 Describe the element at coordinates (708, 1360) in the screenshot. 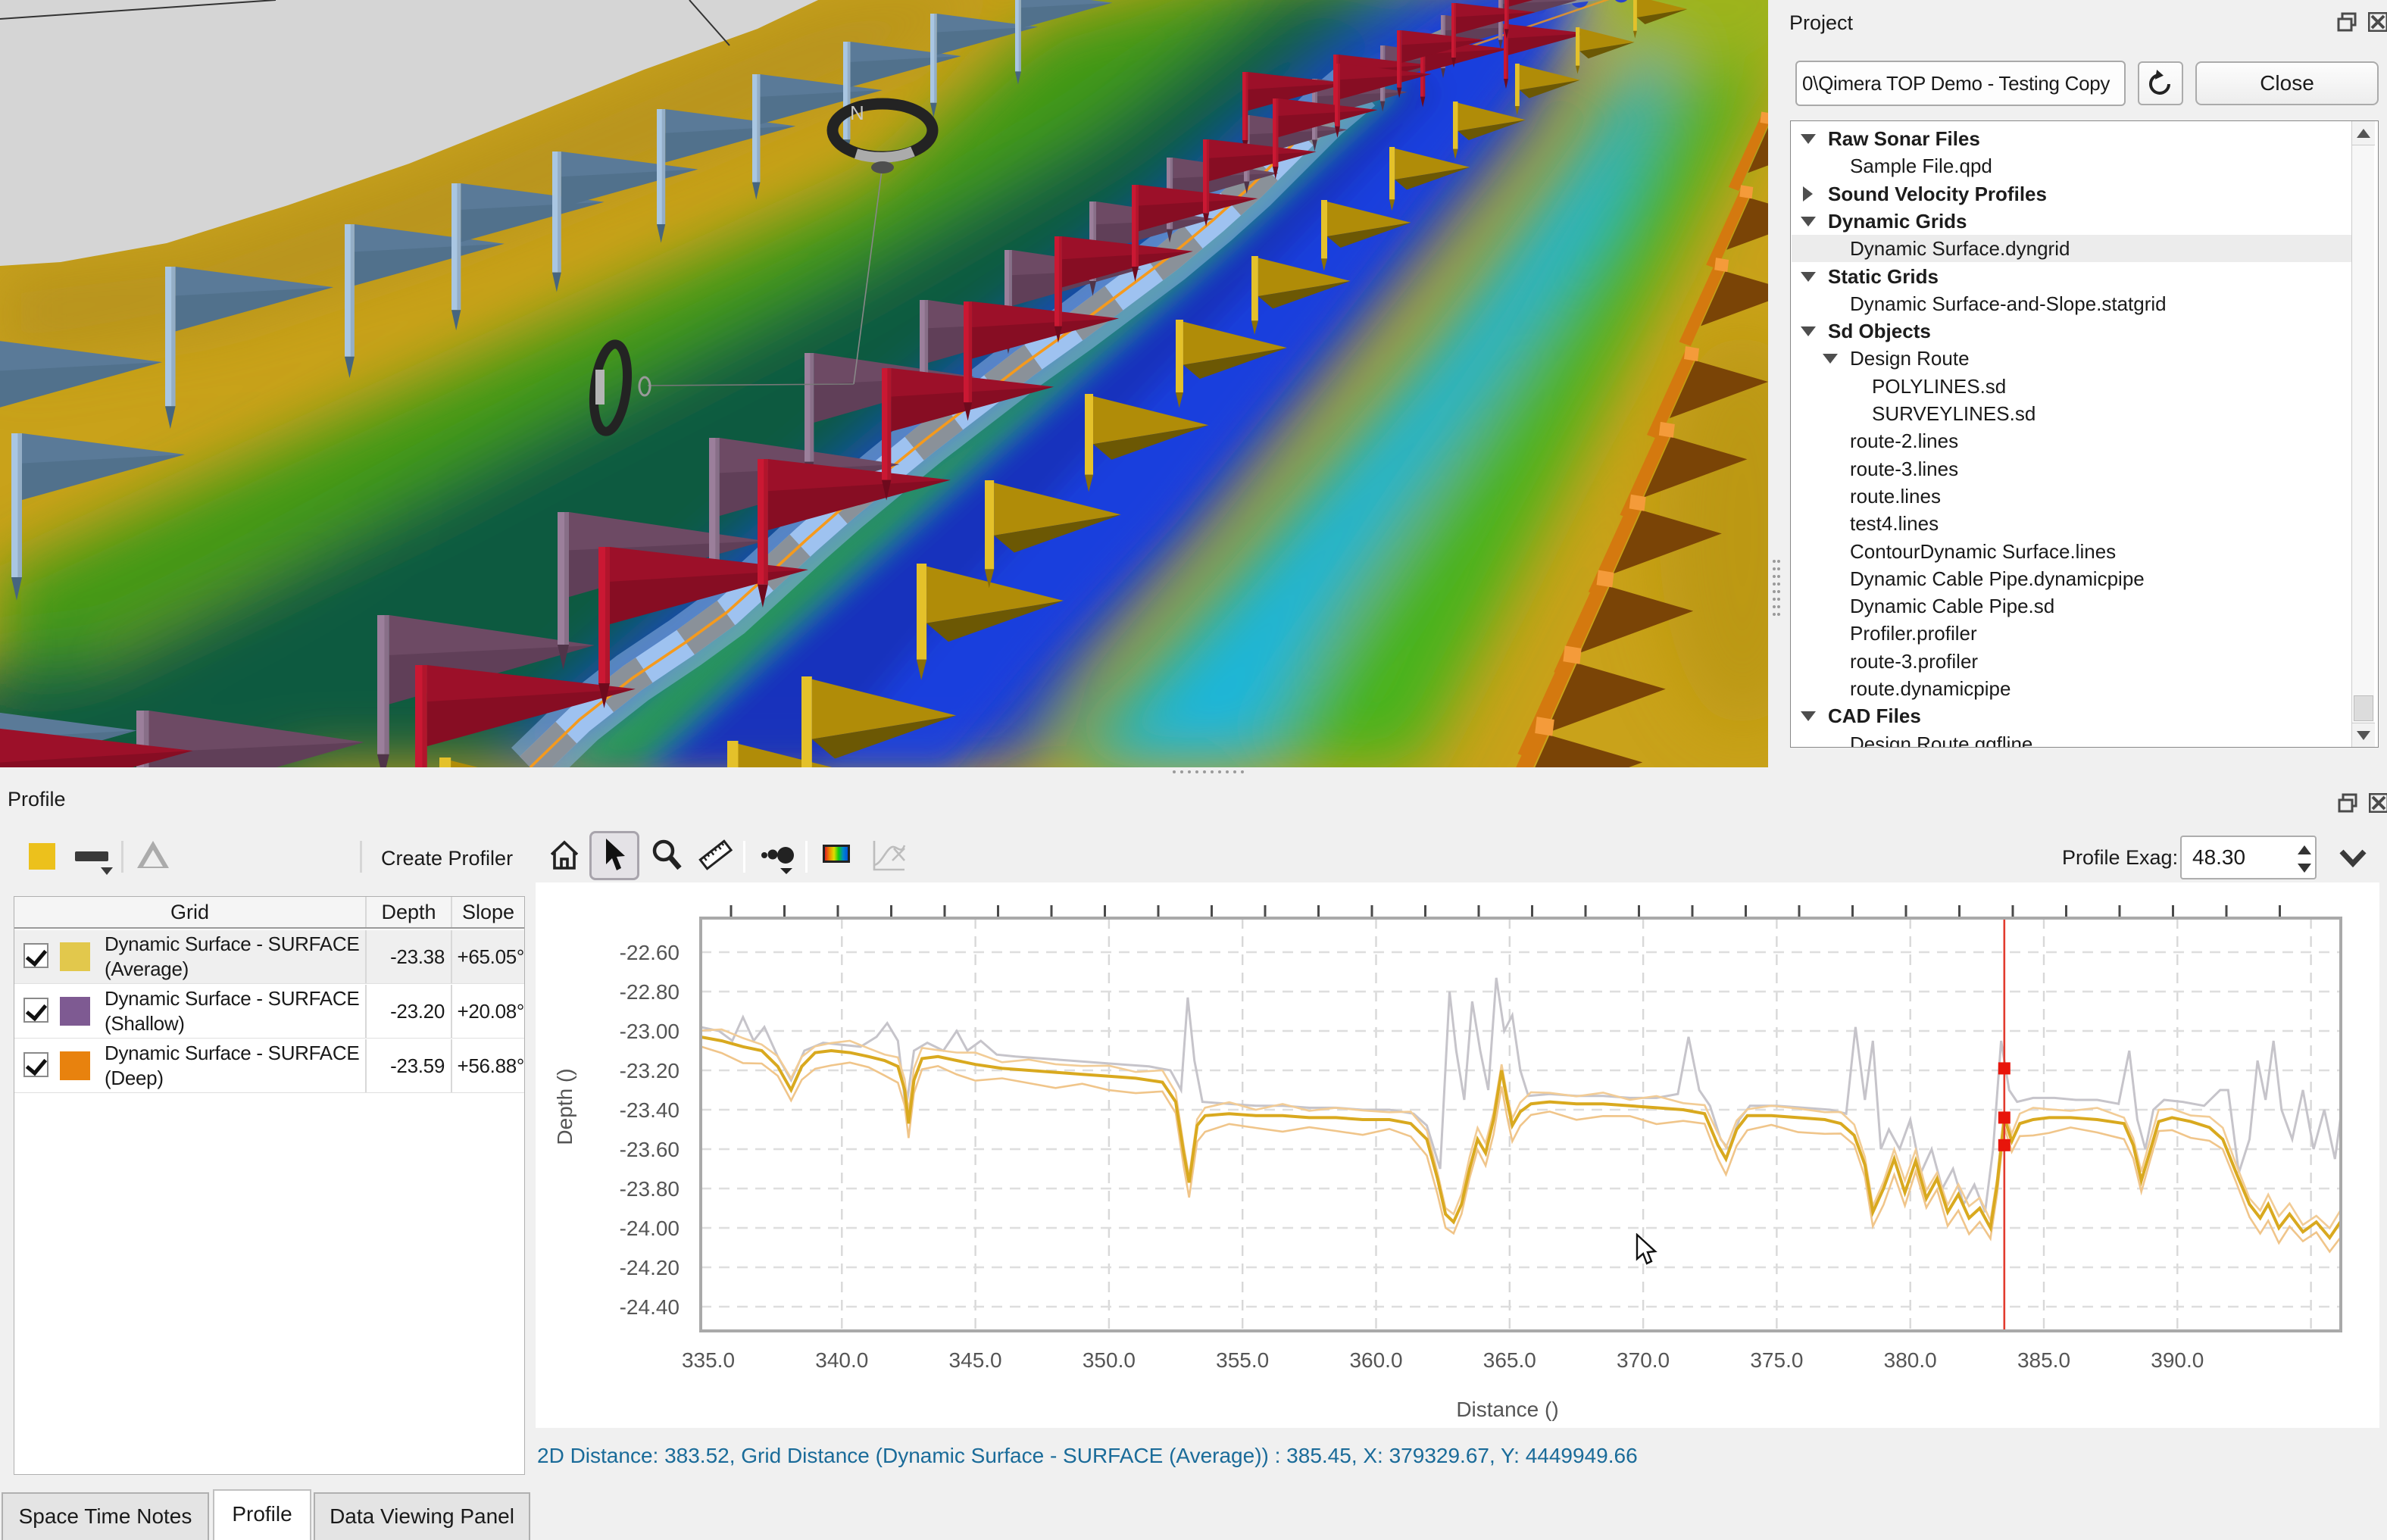

I see `svg-text: 335.0` at that location.